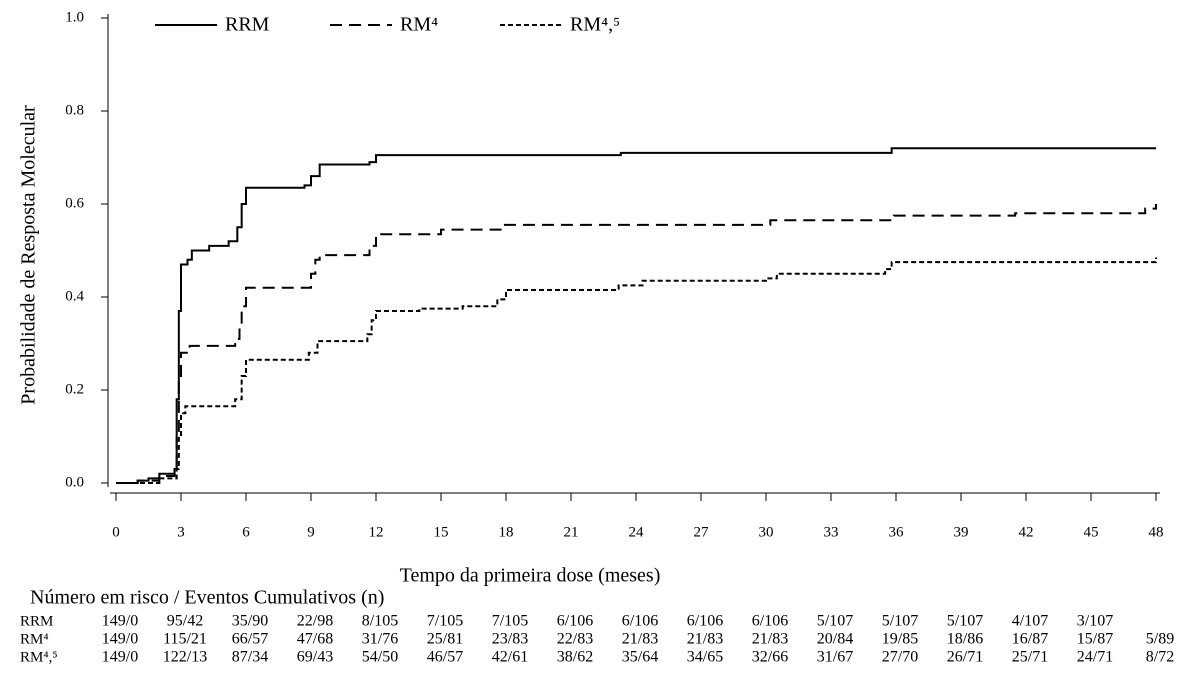 The width and height of the screenshot is (1185, 674). Describe the element at coordinates (36, 621) in the screenshot. I see `risk-row-label: RRM` at that location.